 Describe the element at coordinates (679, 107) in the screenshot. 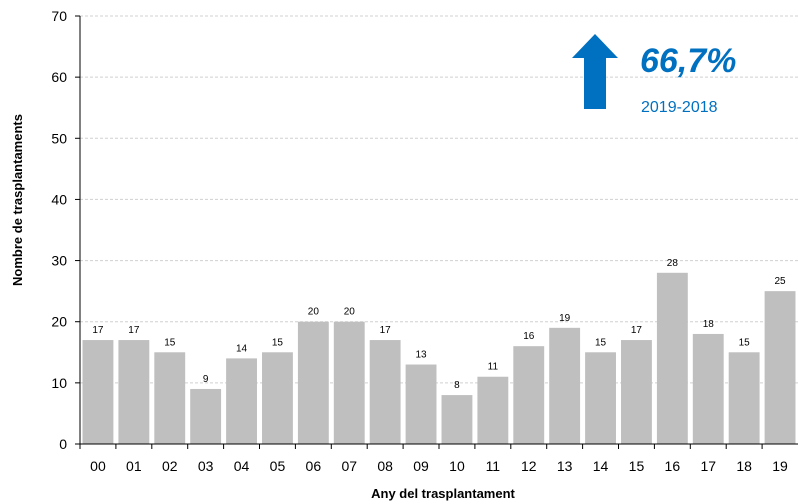

I see `growth-period: 2019-2018` at that location.